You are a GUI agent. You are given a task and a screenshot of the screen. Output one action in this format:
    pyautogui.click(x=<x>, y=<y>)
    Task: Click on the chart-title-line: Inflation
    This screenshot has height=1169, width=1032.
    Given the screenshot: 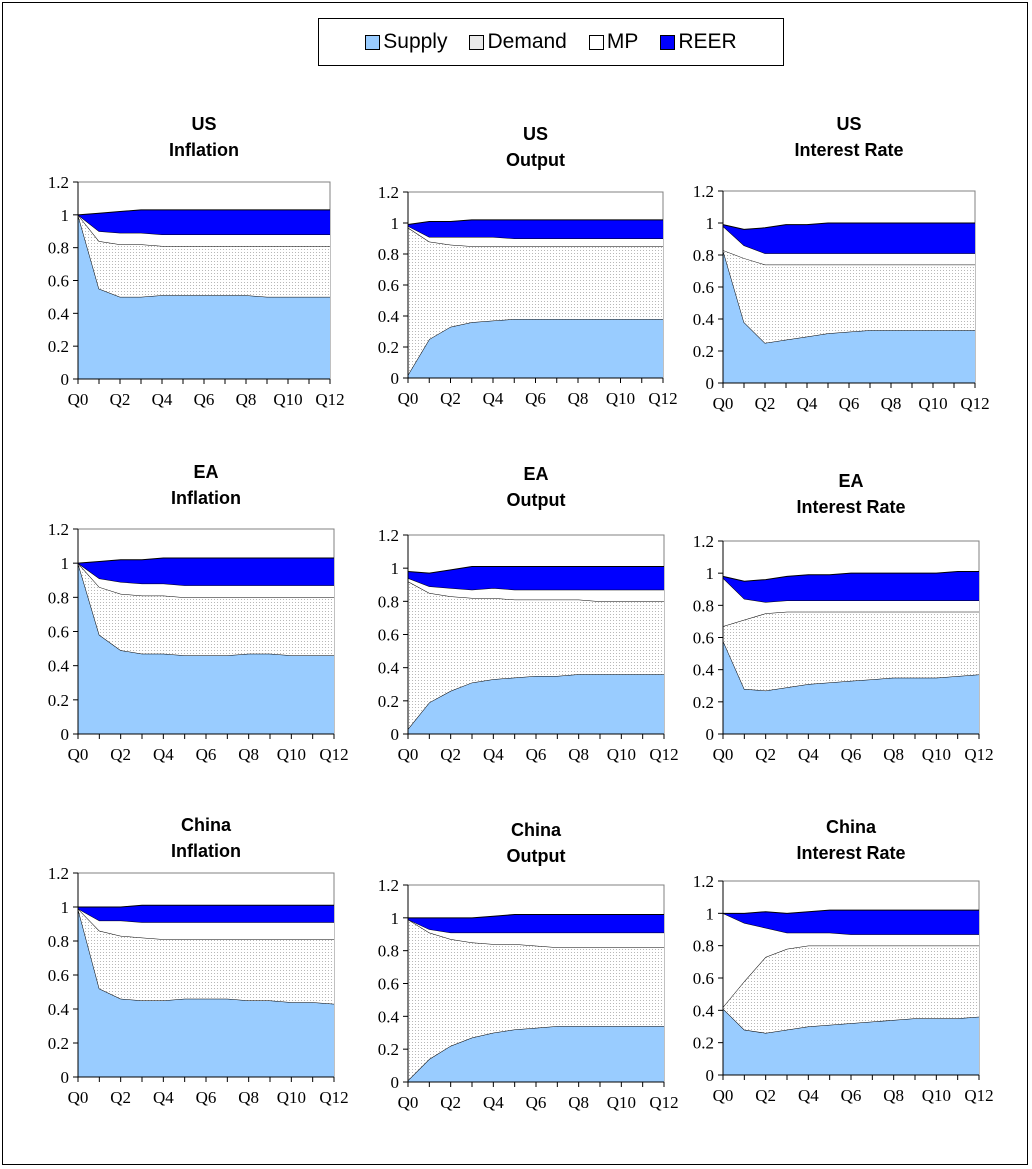 What is the action you would take?
    pyautogui.click(x=204, y=150)
    